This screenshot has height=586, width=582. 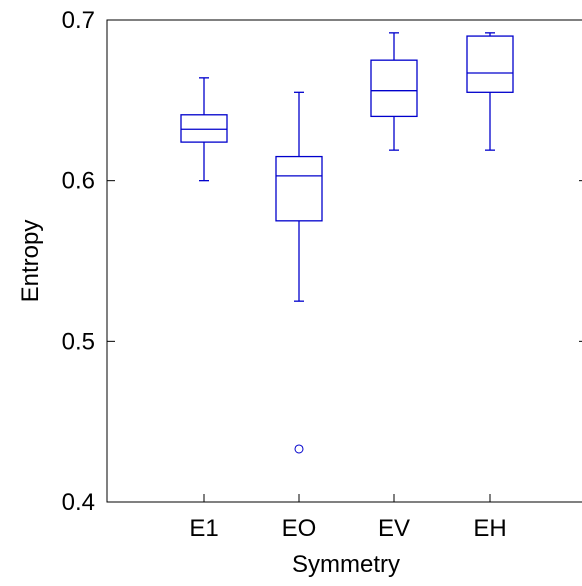 I want to click on x-tick-label: EO, so click(x=299, y=528).